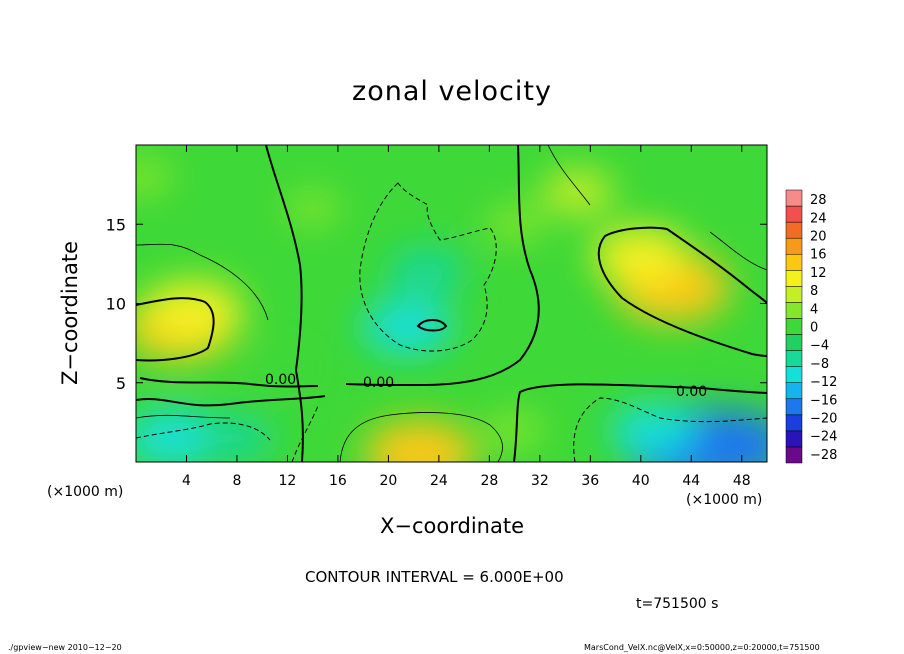  What do you see at coordinates (677, 604) in the screenshot?
I see `time-stamp: t=751500 s` at bounding box center [677, 604].